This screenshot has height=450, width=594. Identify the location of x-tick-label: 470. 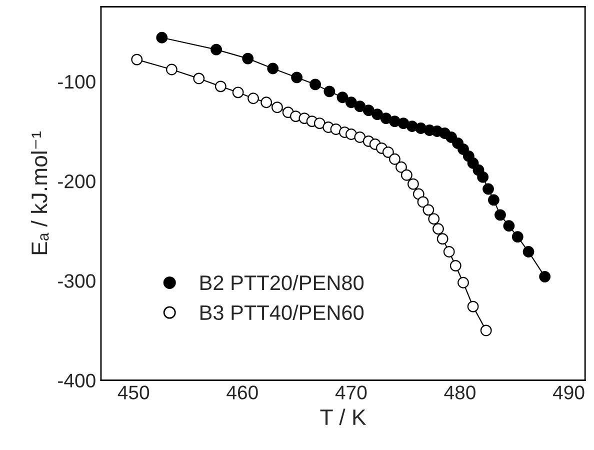
(351, 393).